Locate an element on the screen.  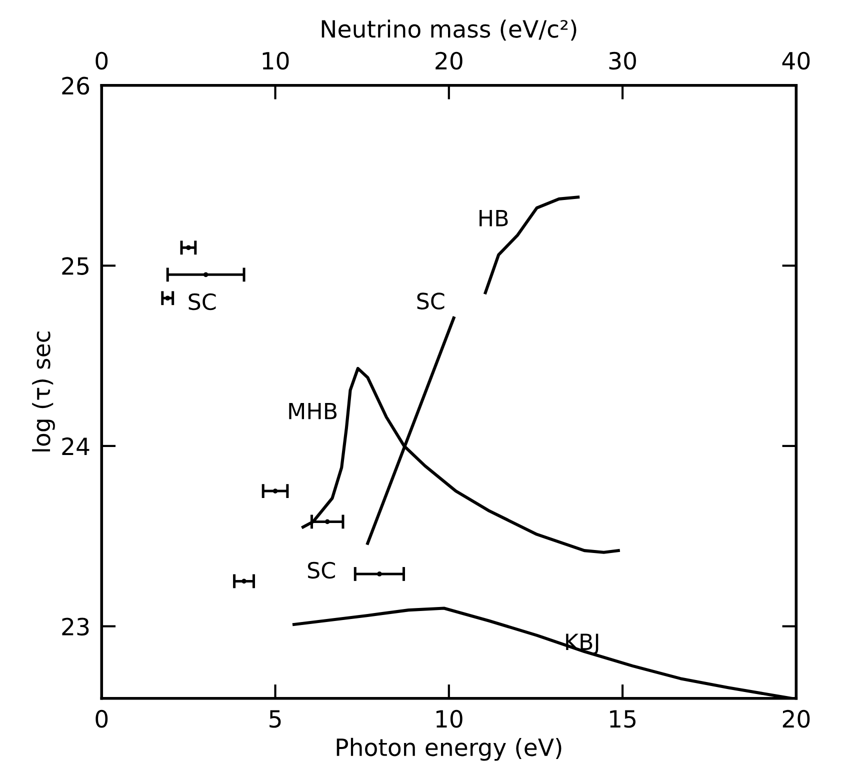
x-tick-label: 0 is located at coordinates (102, 719).